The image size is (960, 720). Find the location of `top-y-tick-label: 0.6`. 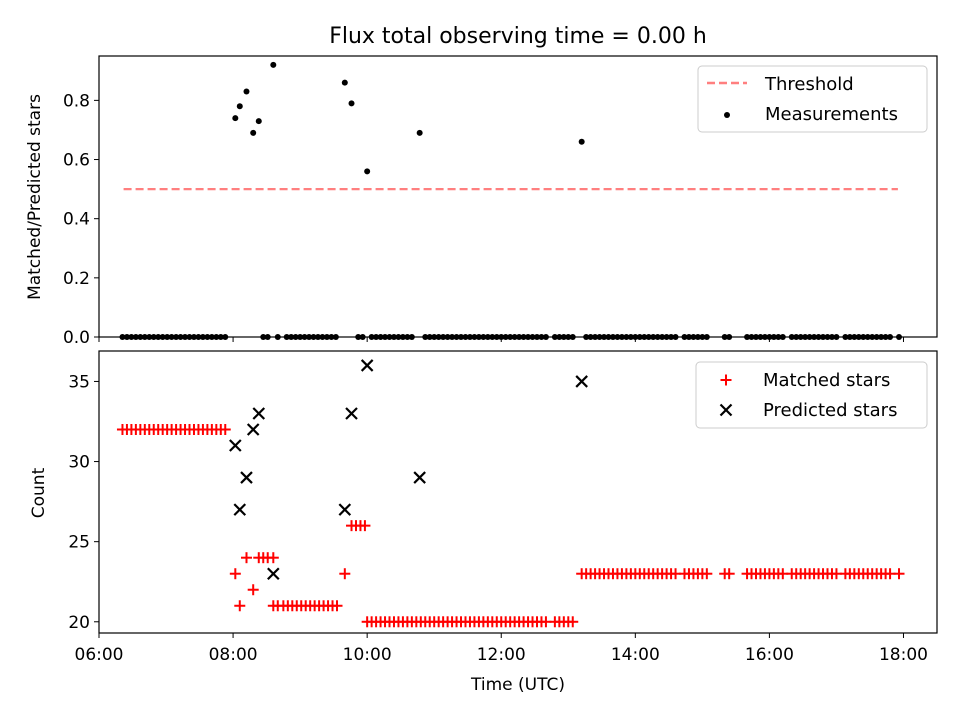

top-y-tick-label: 0.6 is located at coordinates (76, 161).